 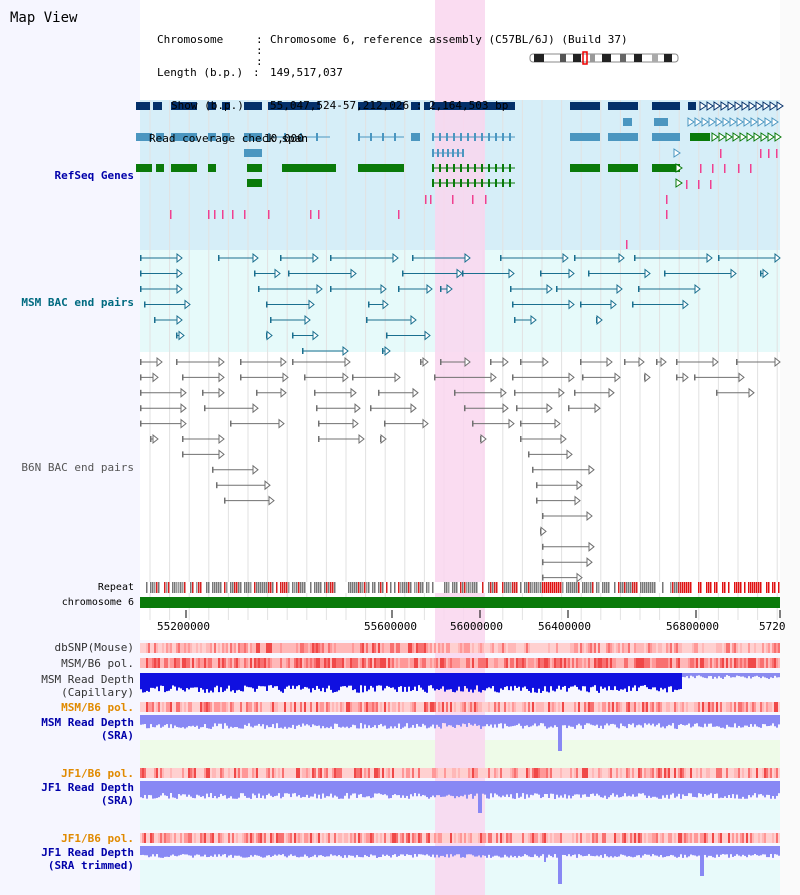 I want to click on track-label-msm-b6-pol-2: MSM/B6 pol., so click(x=97, y=707).